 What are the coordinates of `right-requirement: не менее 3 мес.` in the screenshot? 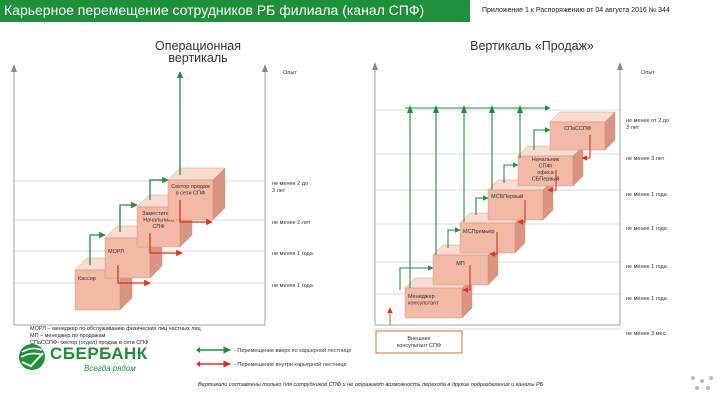 It's located at (646, 334).